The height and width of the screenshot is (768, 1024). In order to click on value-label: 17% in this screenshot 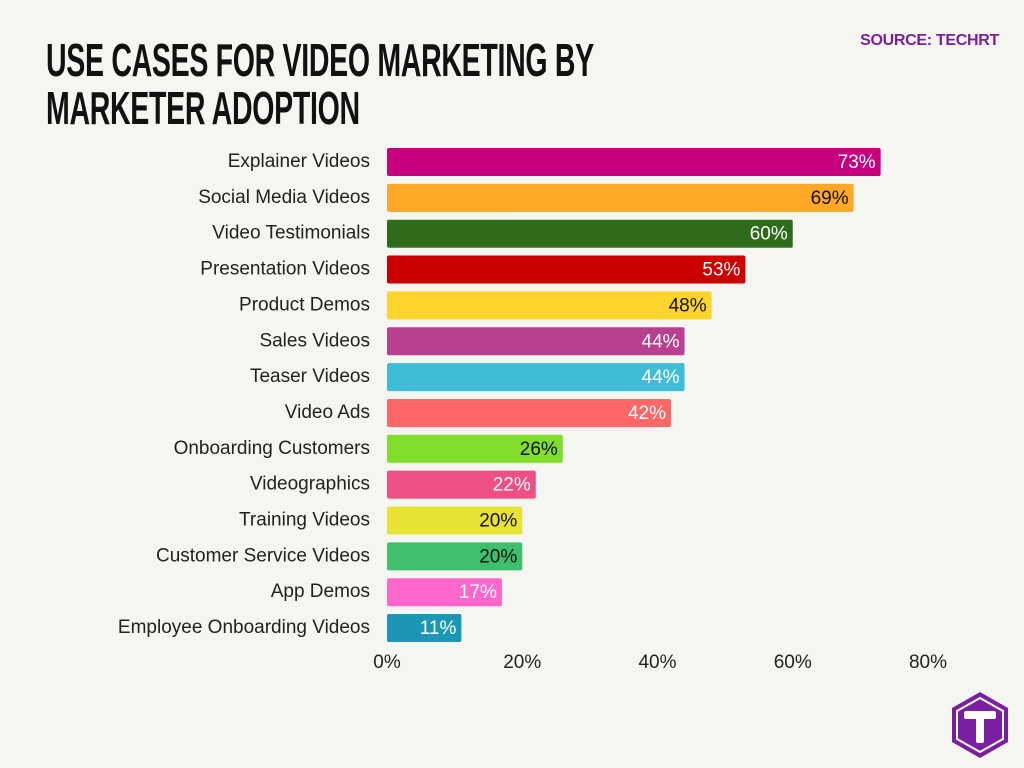, I will do `click(478, 592)`.